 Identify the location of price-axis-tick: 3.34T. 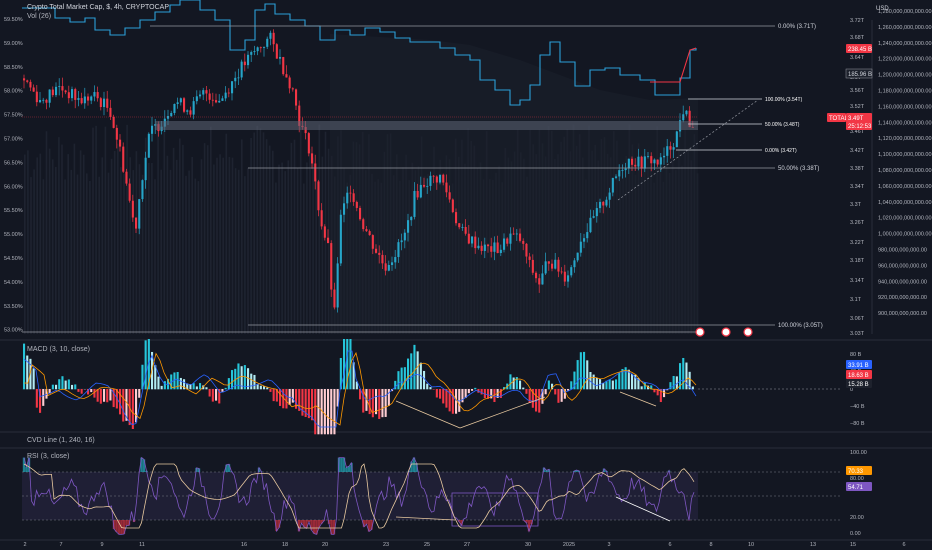
(857, 187).